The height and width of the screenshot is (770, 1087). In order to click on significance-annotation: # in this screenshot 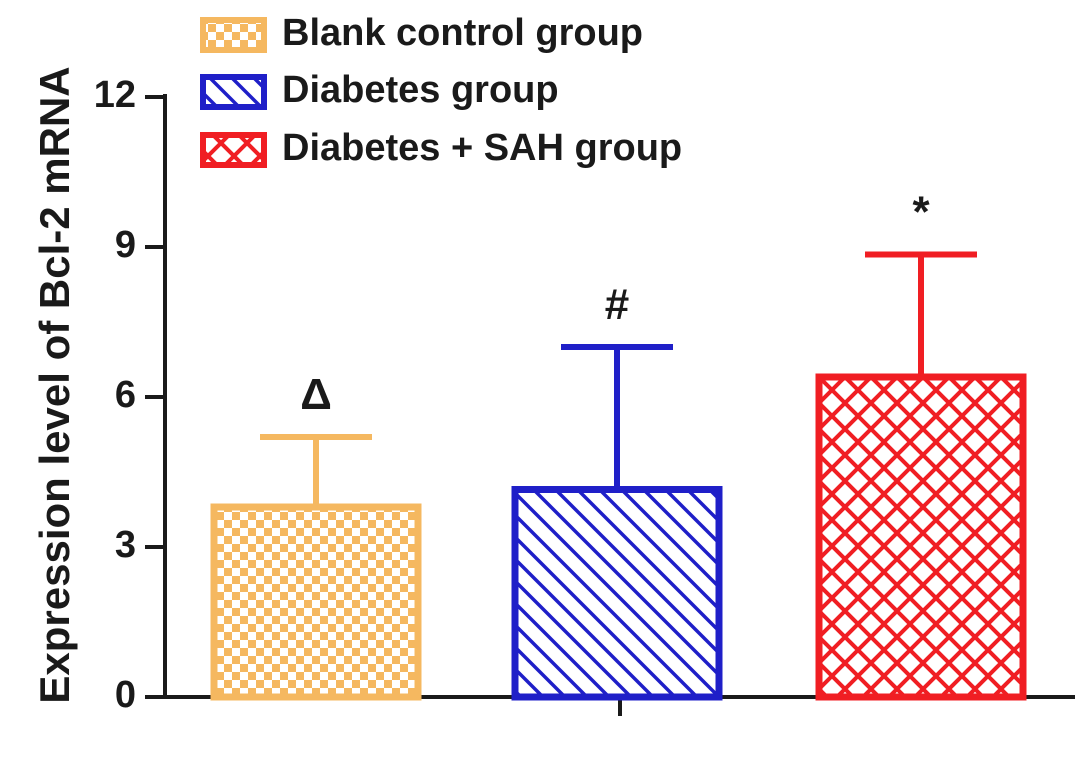, I will do `click(617, 304)`.